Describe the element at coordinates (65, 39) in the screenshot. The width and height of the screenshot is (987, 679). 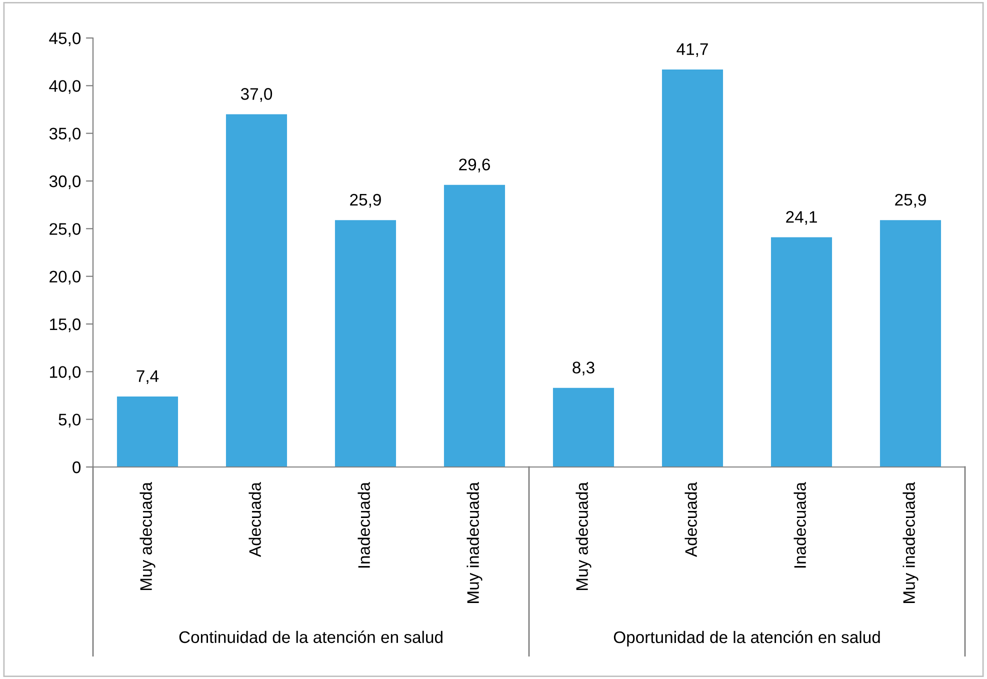
I see `y-tick-label: 45,0` at that location.